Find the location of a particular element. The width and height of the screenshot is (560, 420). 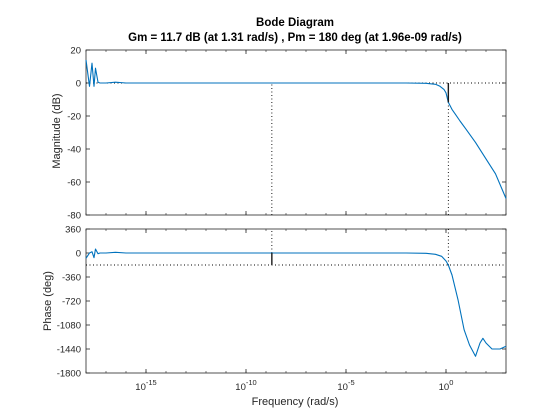

y-tick-label: -360 is located at coordinates (71, 278).